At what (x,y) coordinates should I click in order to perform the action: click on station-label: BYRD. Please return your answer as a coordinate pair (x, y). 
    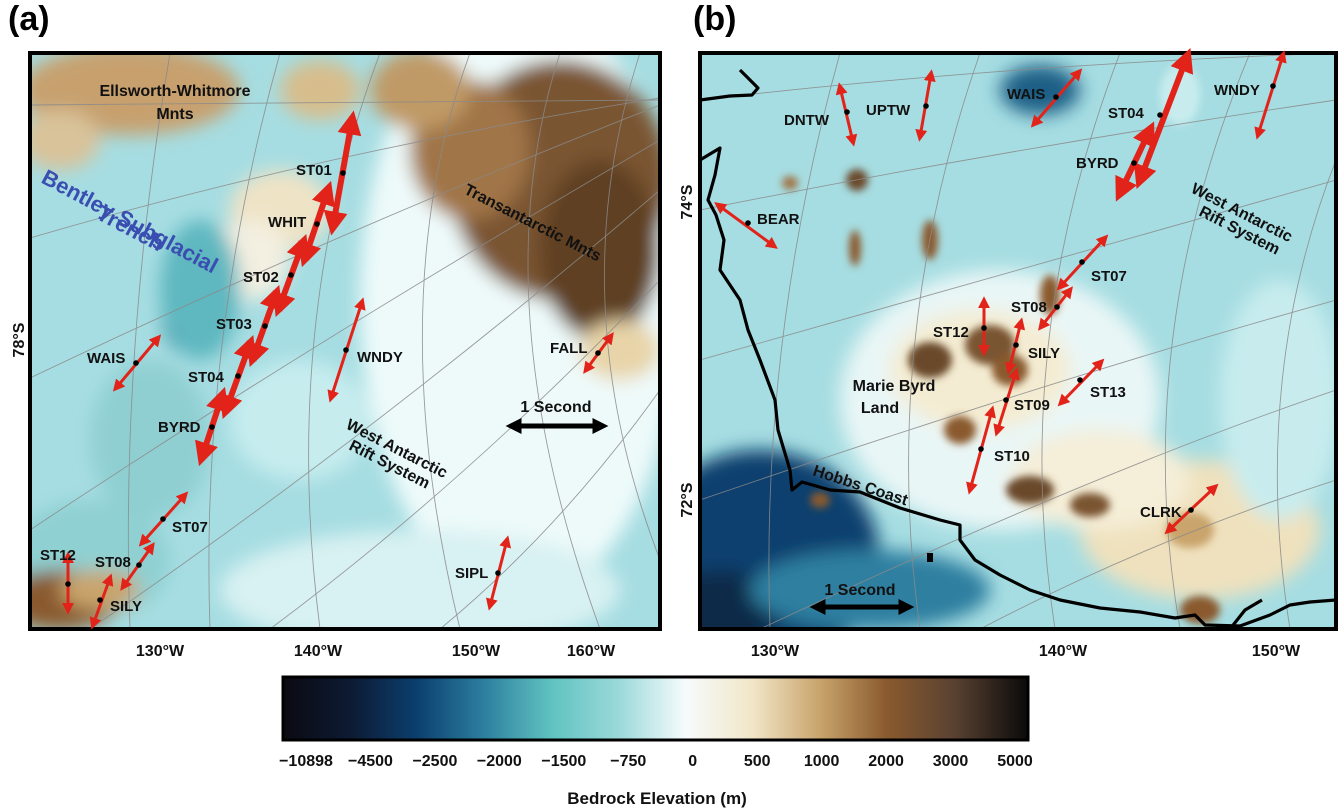
    Looking at the image, I should click on (1097, 163).